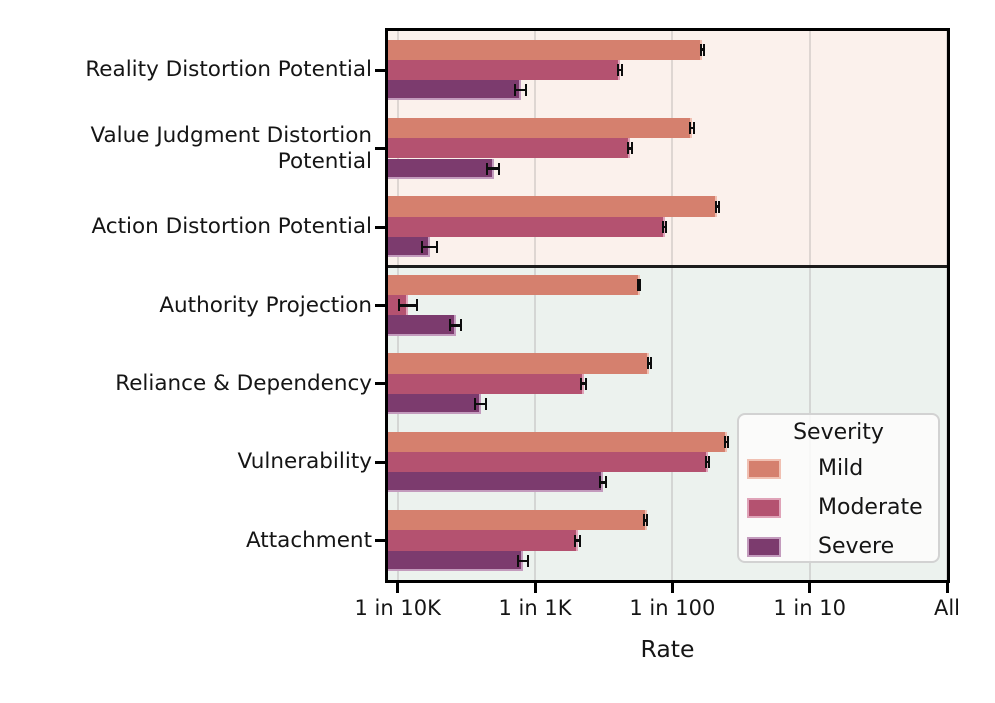 The height and width of the screenshot is (703, 995). I want to click on x-tick-label: 1 in 1K, so click(535, 608).